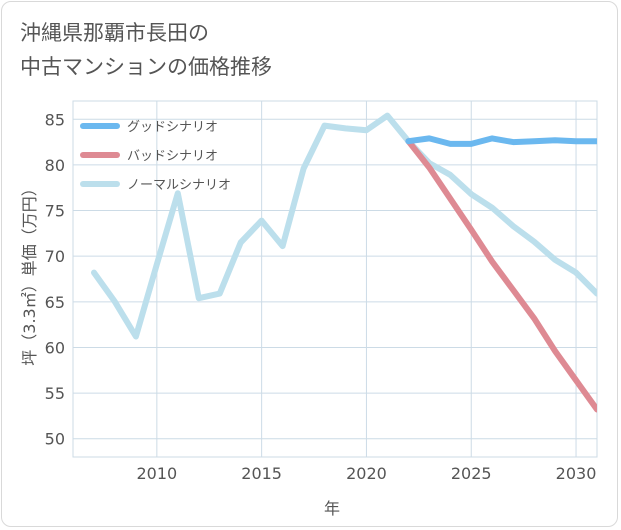 Image resolution: width=621 pixels, height=530 pixels. Describe the element at coordinates (55, 393) in the screenshot. I see `y-tick-label: 55` at that location.